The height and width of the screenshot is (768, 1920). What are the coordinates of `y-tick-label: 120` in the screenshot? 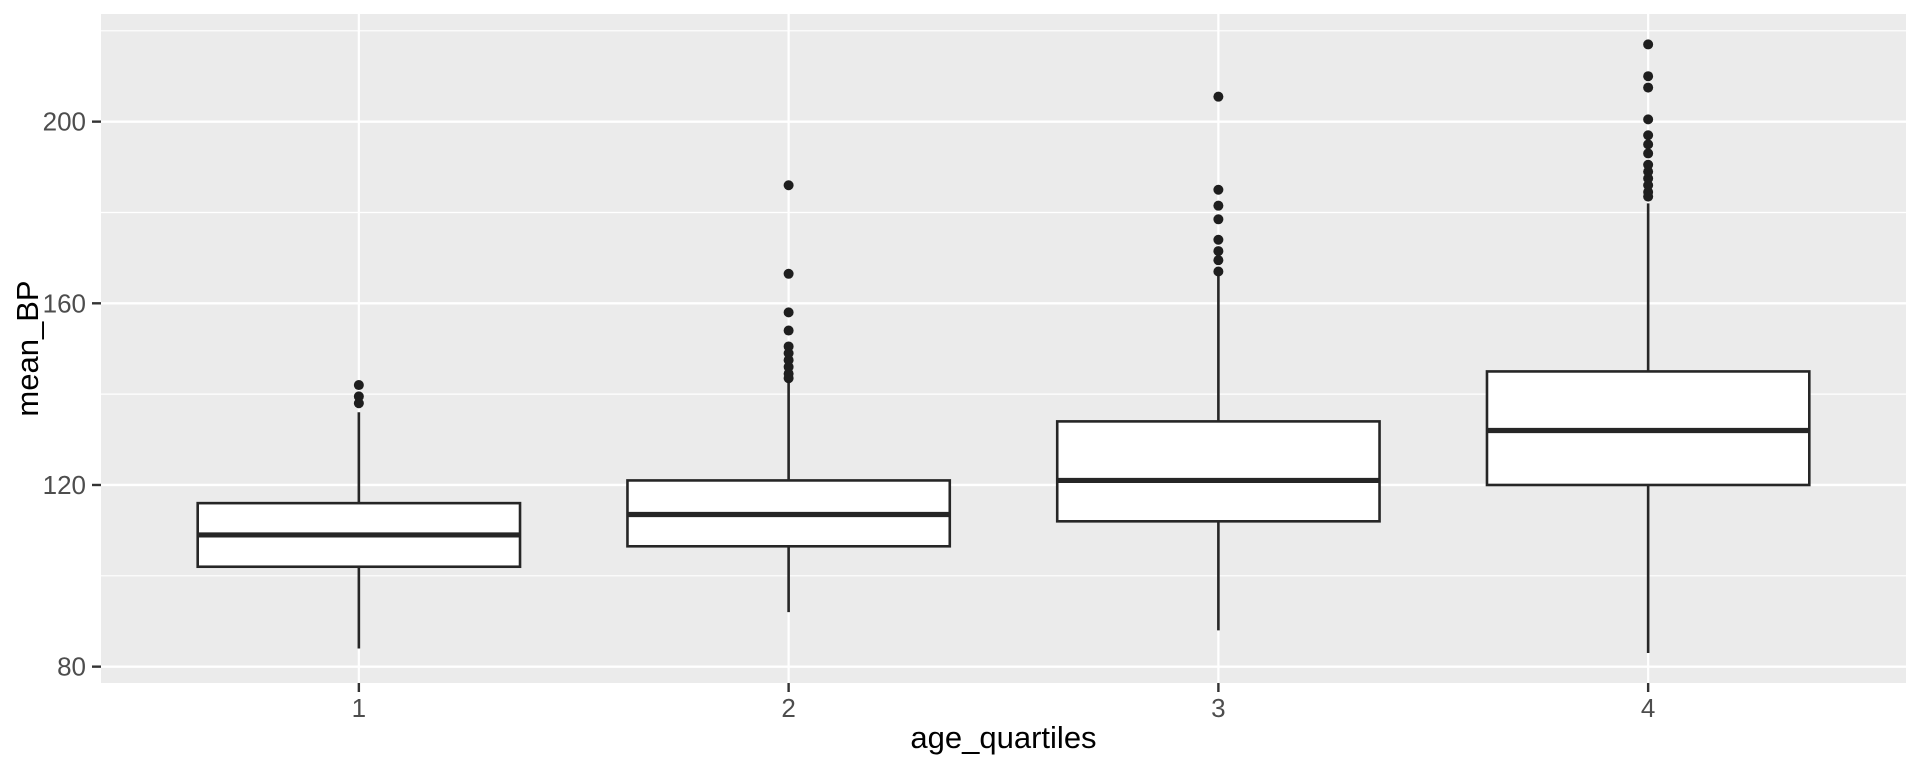 It's located at (64, 485).